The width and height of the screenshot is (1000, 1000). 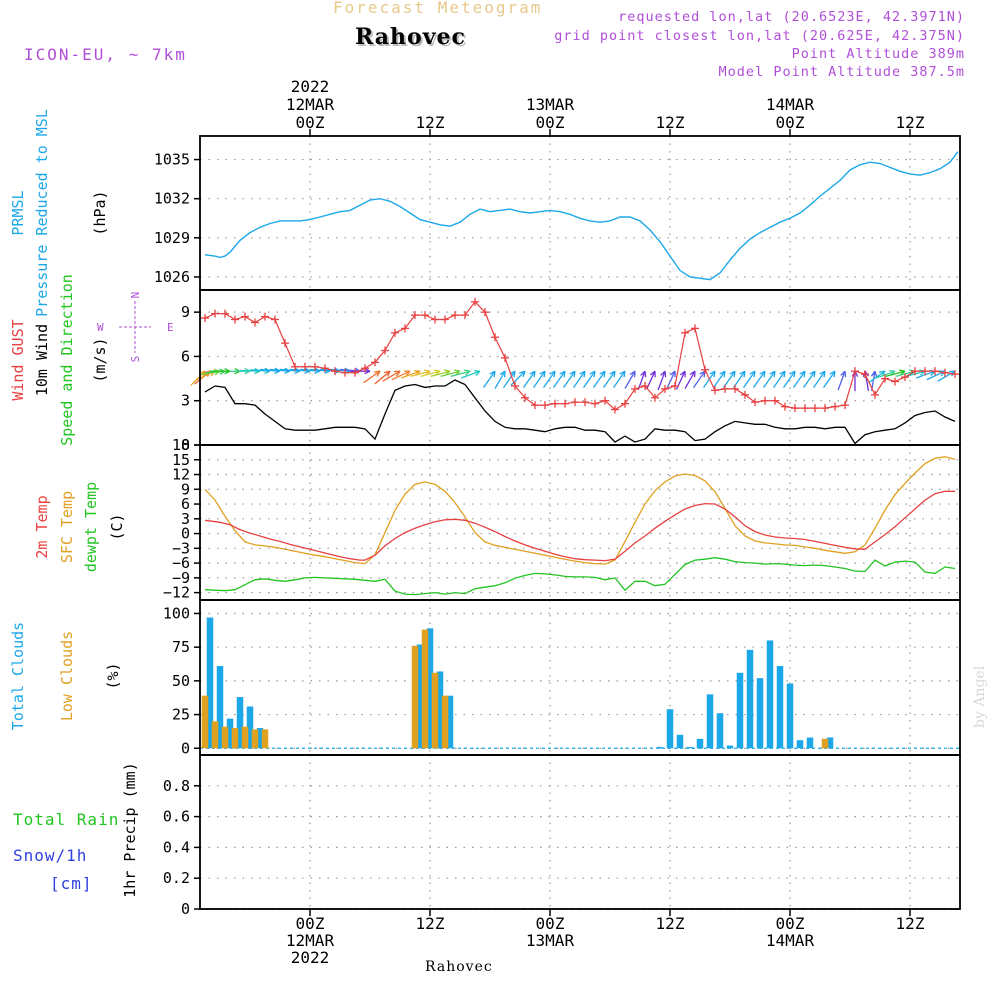 I want to click on y-tick-label: 1032, so click(x=172, y=199).